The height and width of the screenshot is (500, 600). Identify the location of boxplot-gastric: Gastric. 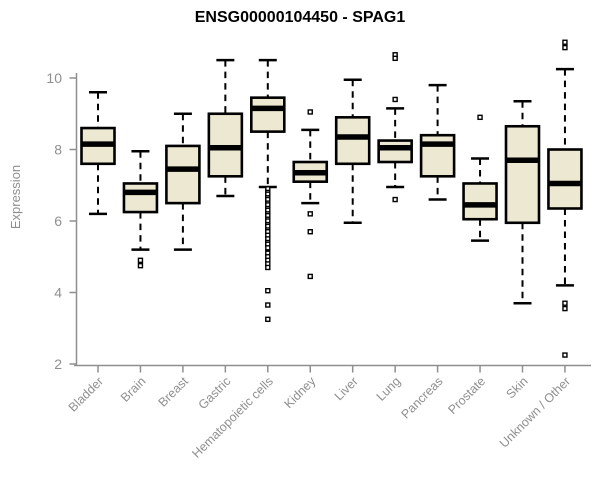
(220, 235).